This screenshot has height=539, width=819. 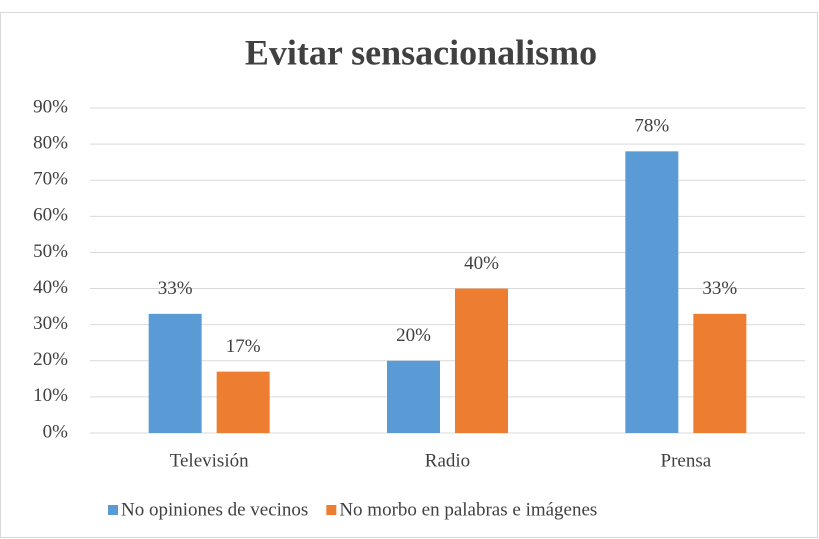 I want to click on y-tick-label: 10%, so click(x=50, y=395).